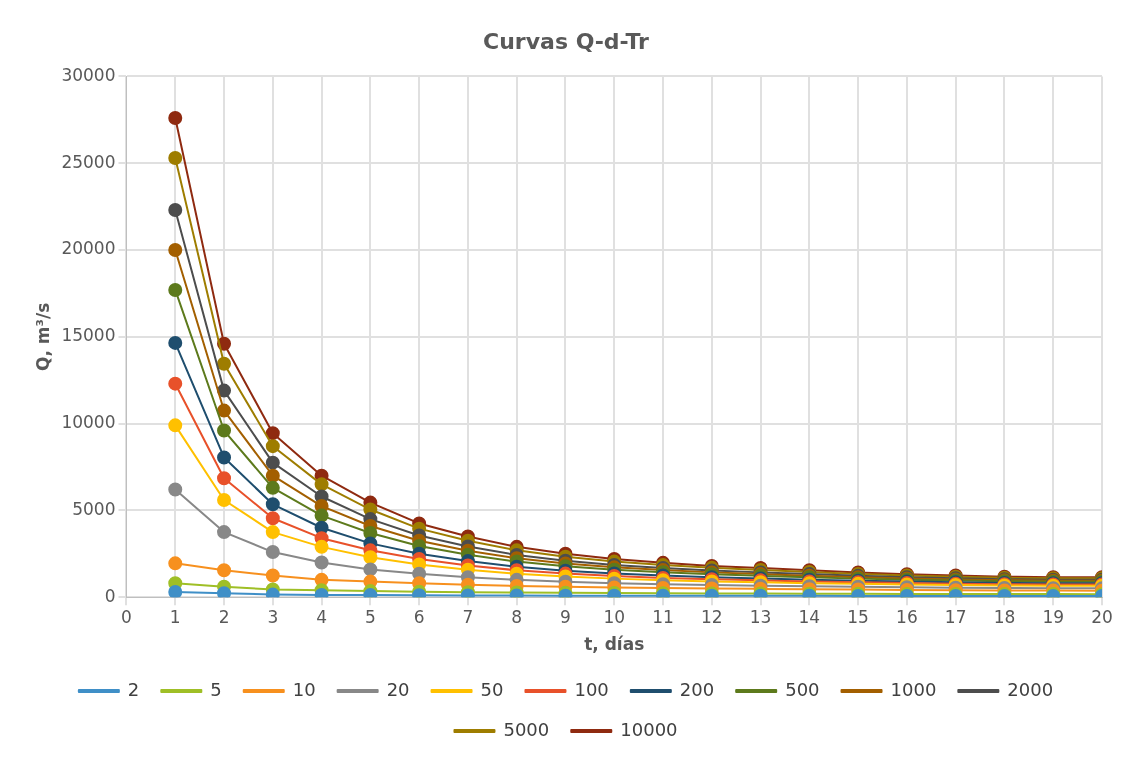  What do you see at coordinates (760, 616) in the screenshot?
I see `x-tick-label: 13` at bounding box center [760, 616].